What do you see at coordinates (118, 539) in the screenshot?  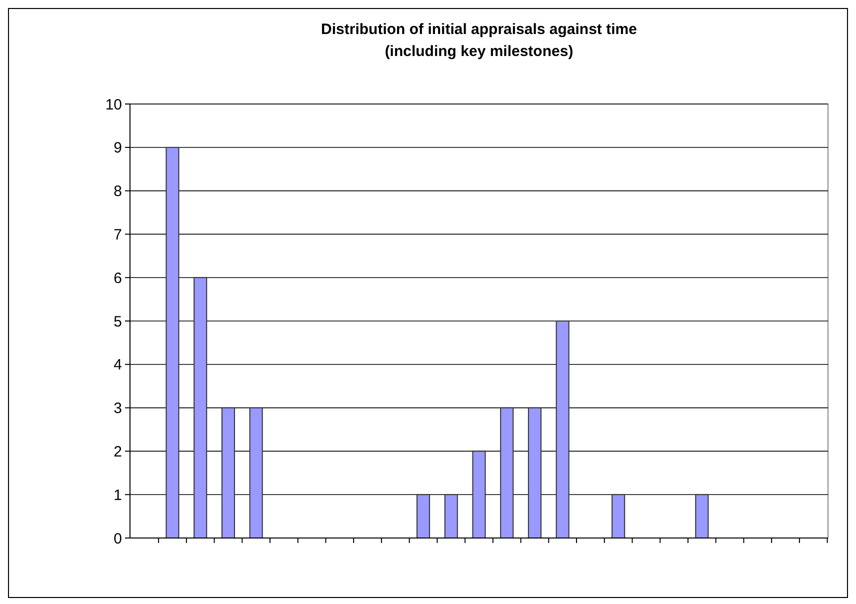 I see `y-tick-label: 0` at bounding box center [118, 539].